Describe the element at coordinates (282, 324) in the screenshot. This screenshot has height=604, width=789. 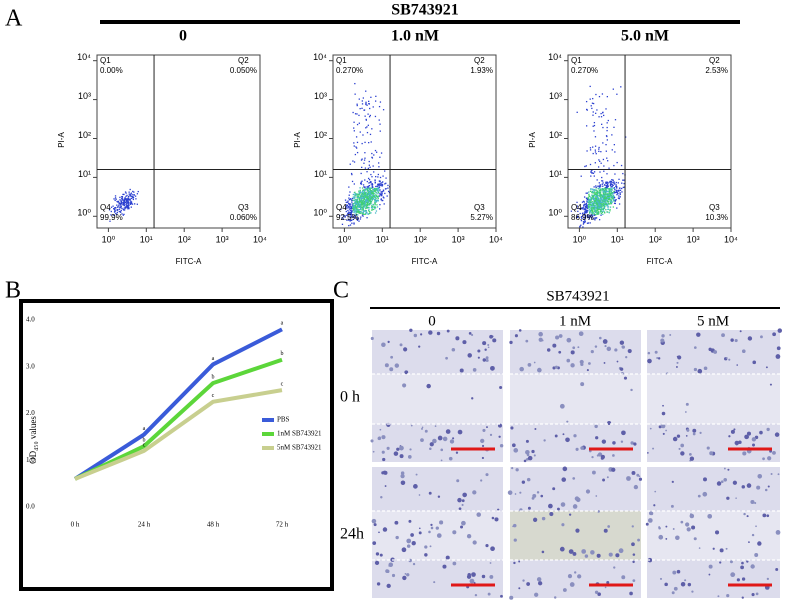
I see `significance-letter: a` at that location.